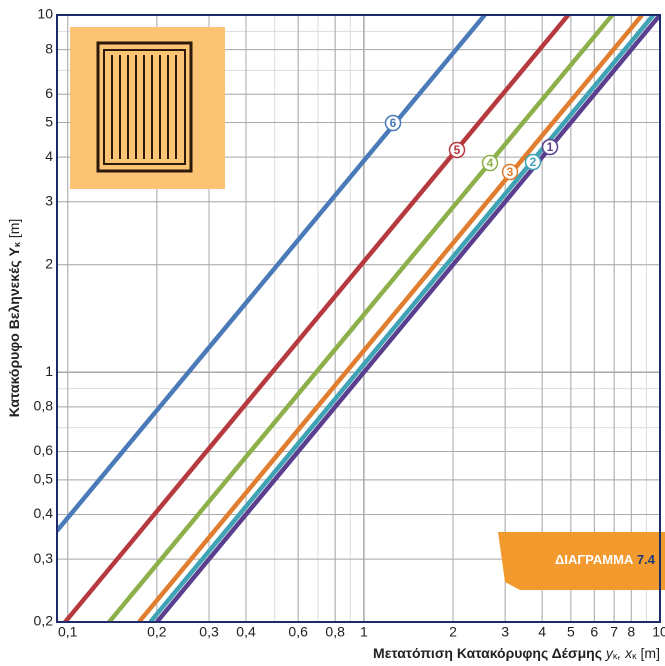 Image resolution: width=665 pixels, height=666 pixels. Describe the element at coordinates (14, 230) in the screenshot. I see `y-label-unit: [m]` at that location.